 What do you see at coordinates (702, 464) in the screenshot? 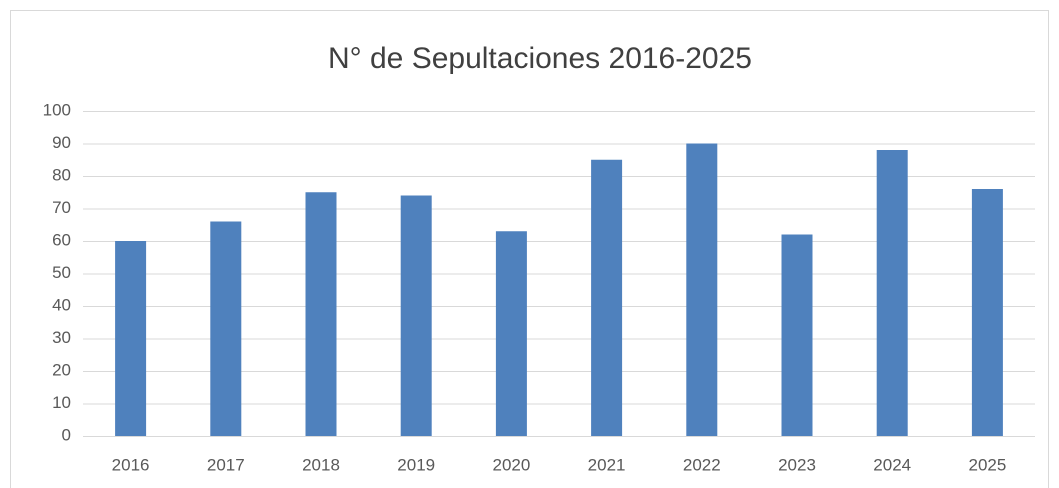
I see `x-tick-label: 2022` at bounding box center [702, 464].